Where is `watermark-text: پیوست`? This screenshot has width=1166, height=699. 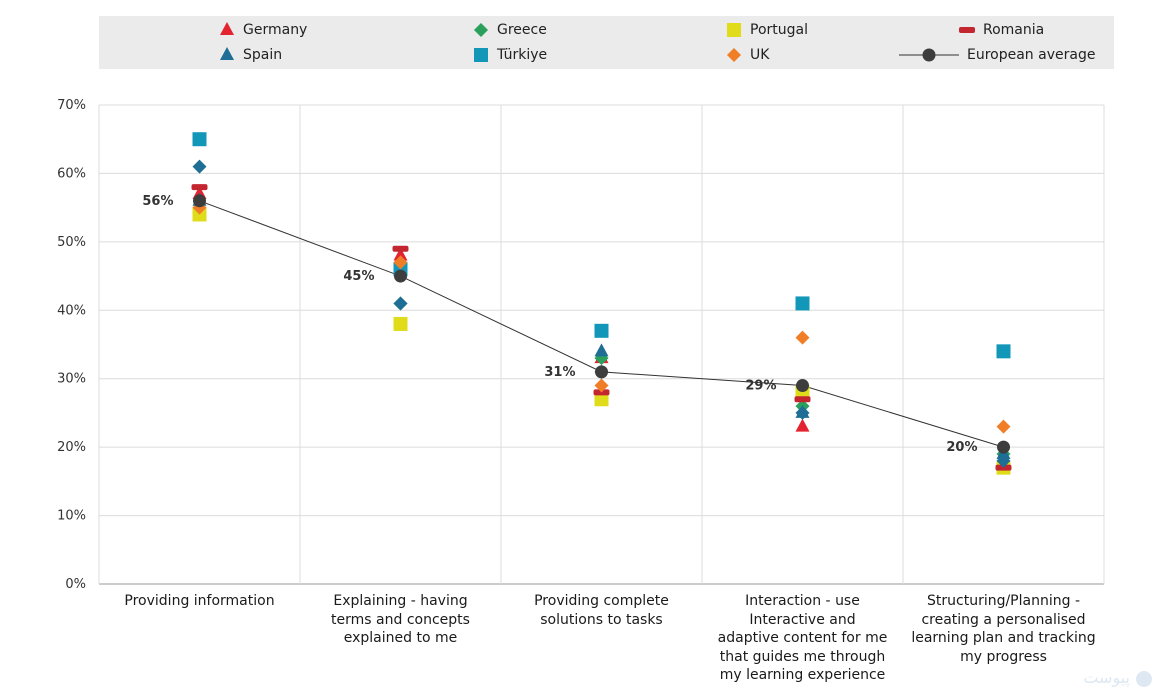
watermark-text: پیوست is located at coordinates (1106, 677).